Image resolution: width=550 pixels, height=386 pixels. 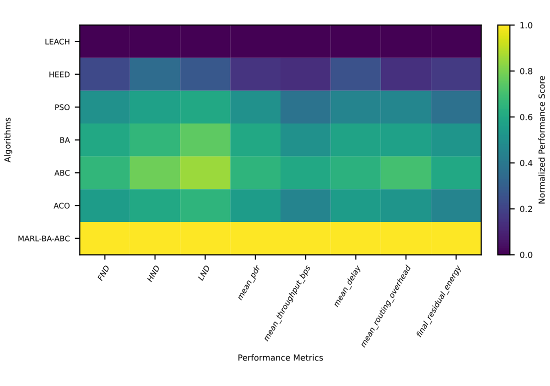 I want to click on x-axis-title: Performance Metrics, so click(x=280, y=357).